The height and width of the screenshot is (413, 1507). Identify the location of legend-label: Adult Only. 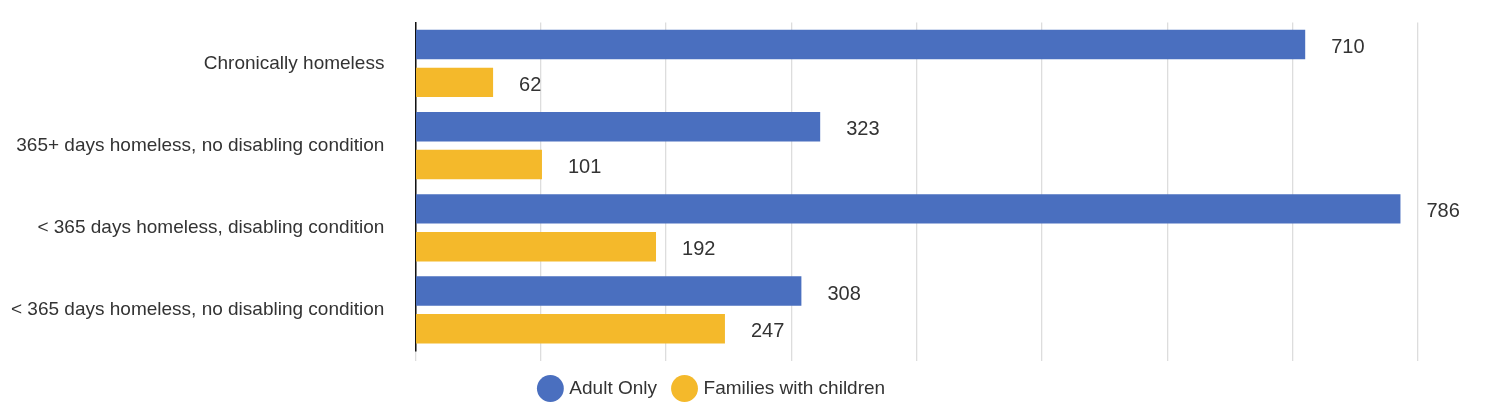
(613, 387).